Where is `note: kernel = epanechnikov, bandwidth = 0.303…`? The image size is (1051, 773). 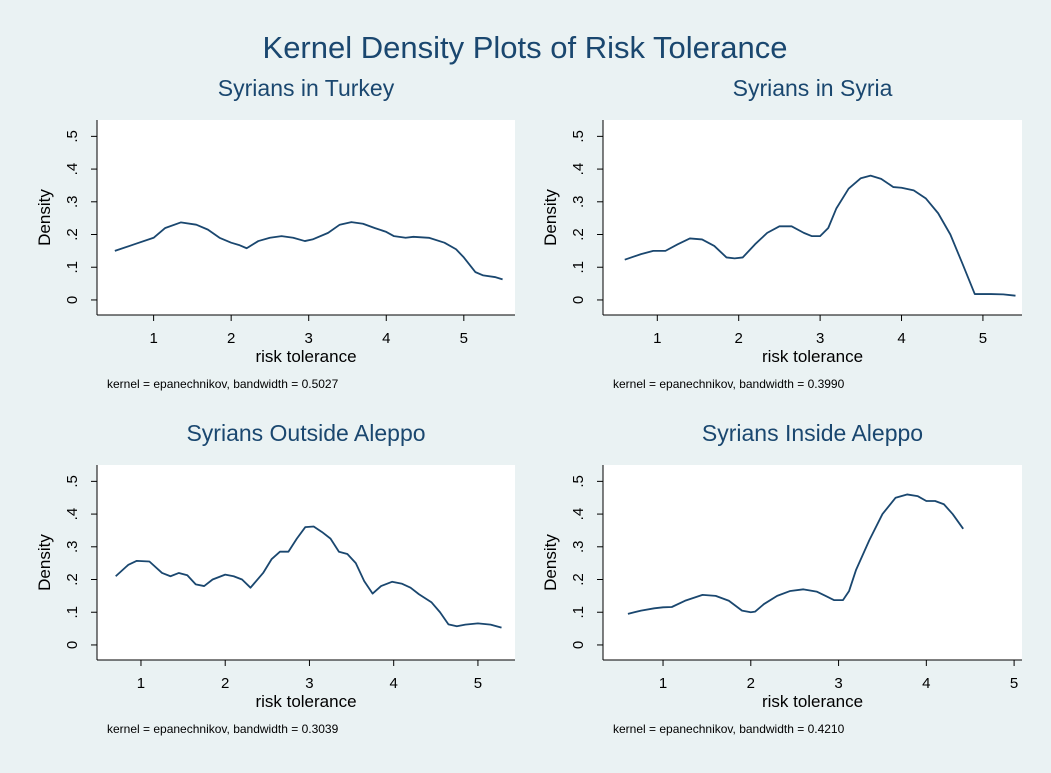 note: kernel = epanechnikov, bandwidth = 0.303… is located at coordinates (223, 729).